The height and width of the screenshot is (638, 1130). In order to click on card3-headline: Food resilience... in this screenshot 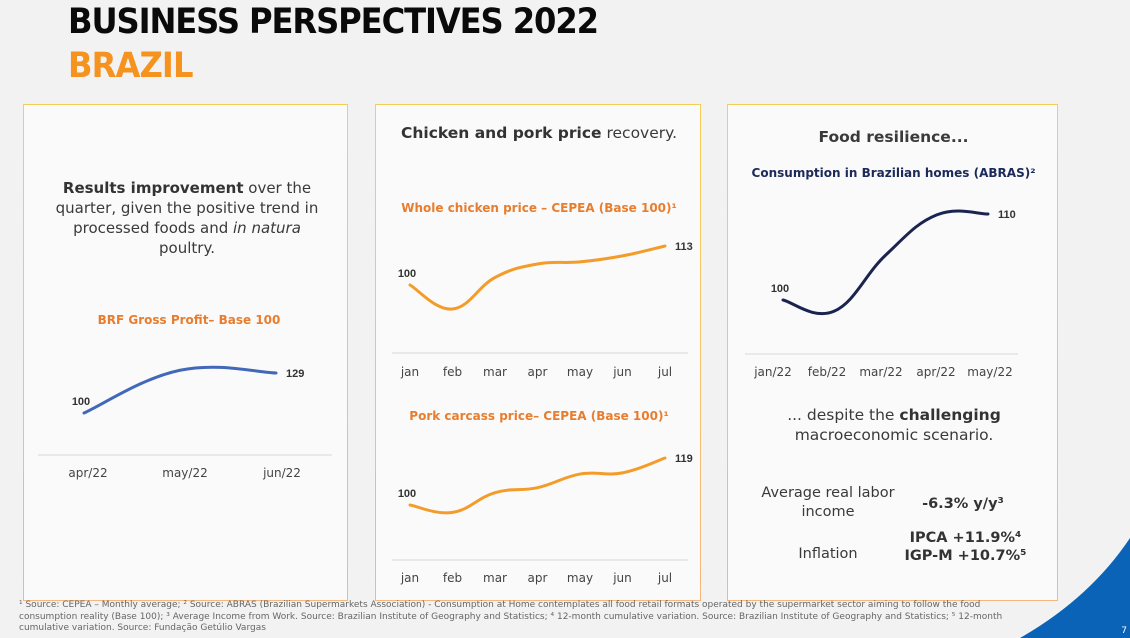, I will do `click(893, 137)`.